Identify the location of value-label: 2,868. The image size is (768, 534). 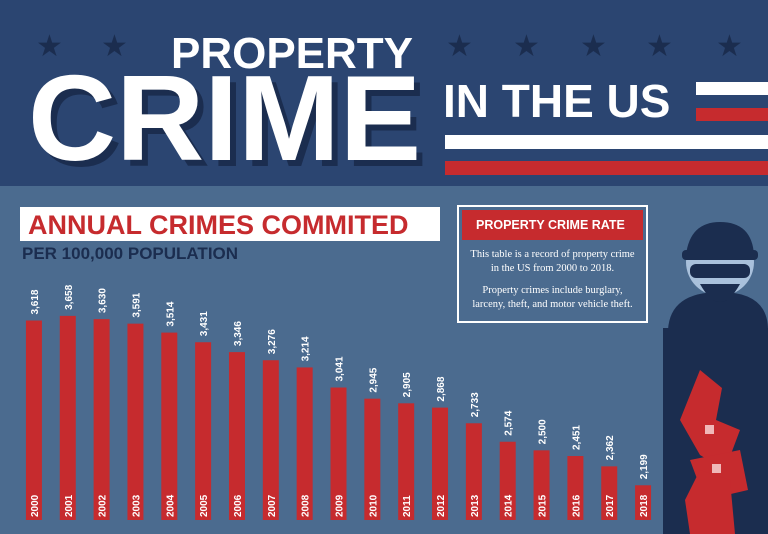
(441, 388).